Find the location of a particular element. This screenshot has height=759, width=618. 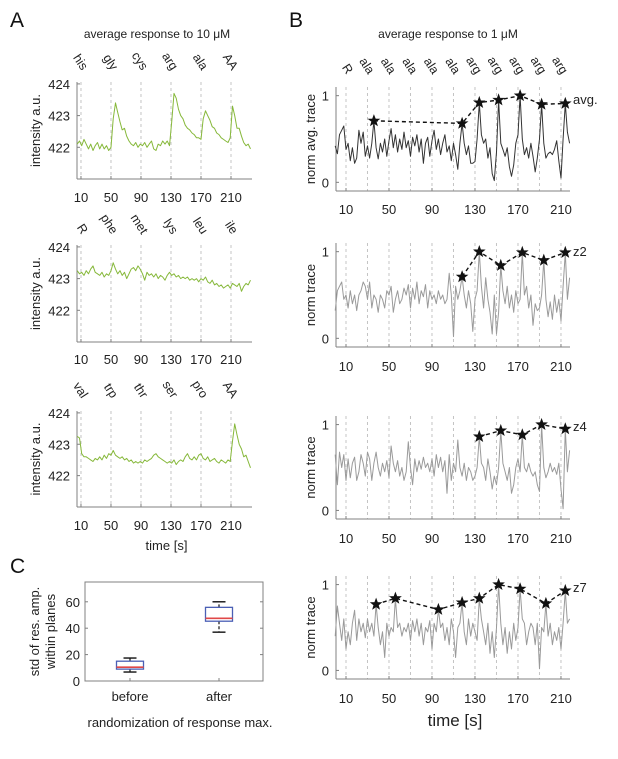

panel-label-a: A is located at coordinates (17, 20).